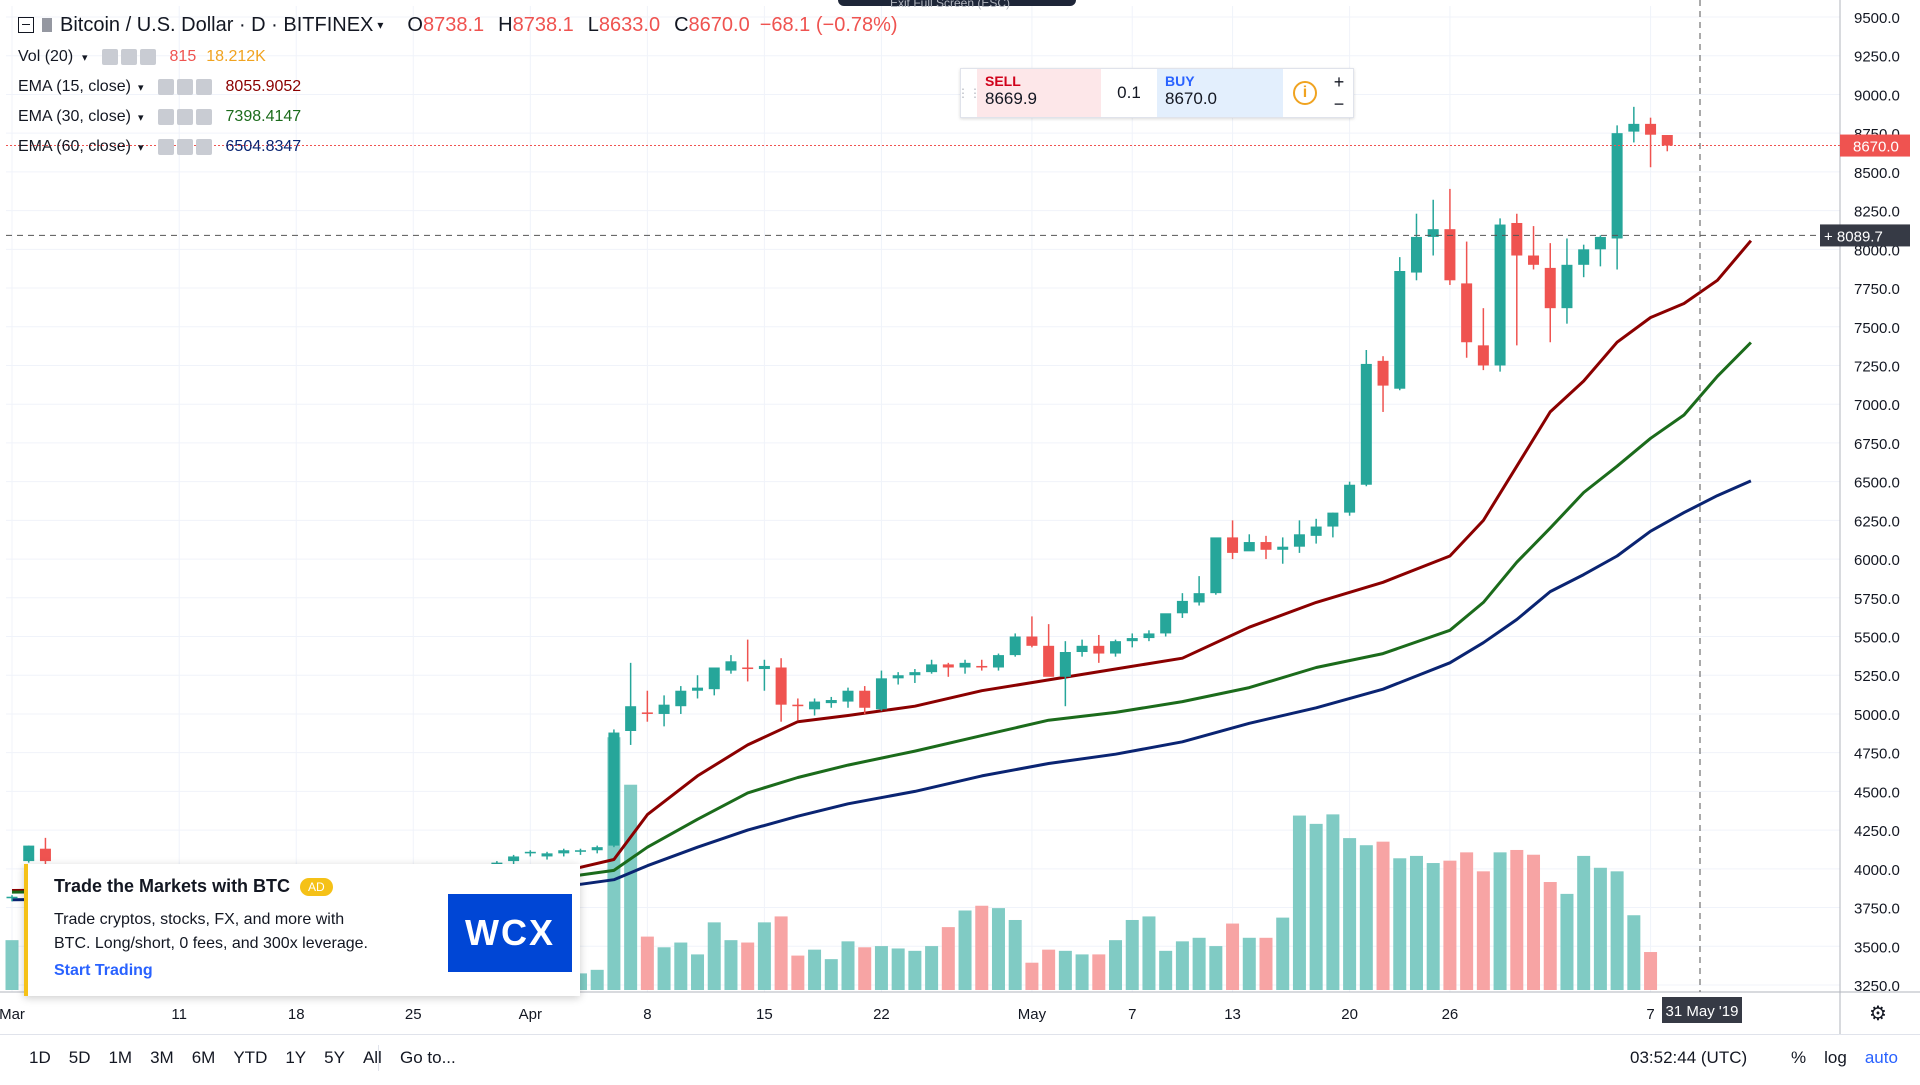  What do you see at coordinates (372, 1057) in the screenshot?
I see `range-all: All` at bounding box center [372, 1057].